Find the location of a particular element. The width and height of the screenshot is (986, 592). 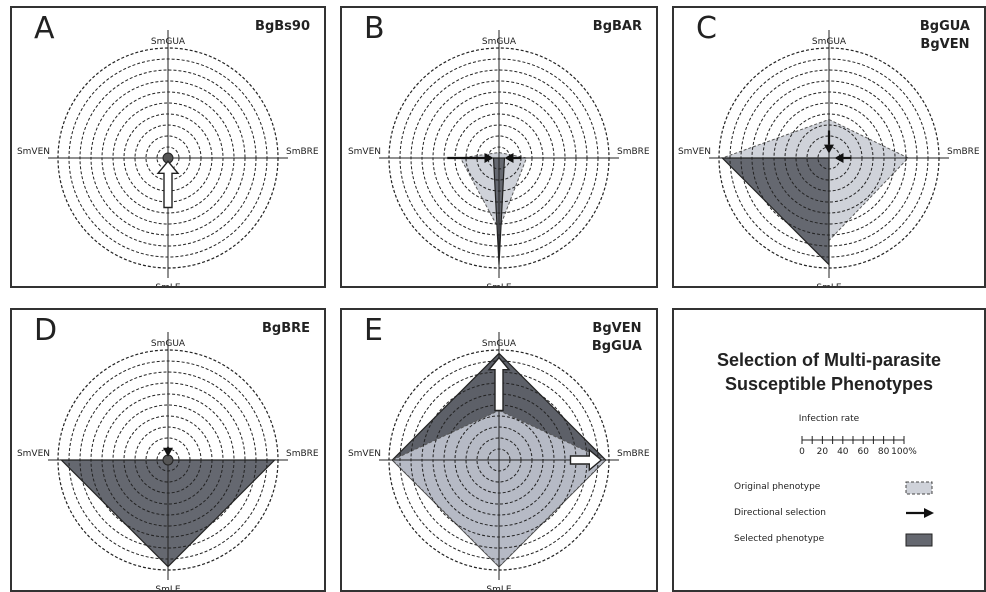

scale-tick-label: 100% is located at coordinates (904, 452).